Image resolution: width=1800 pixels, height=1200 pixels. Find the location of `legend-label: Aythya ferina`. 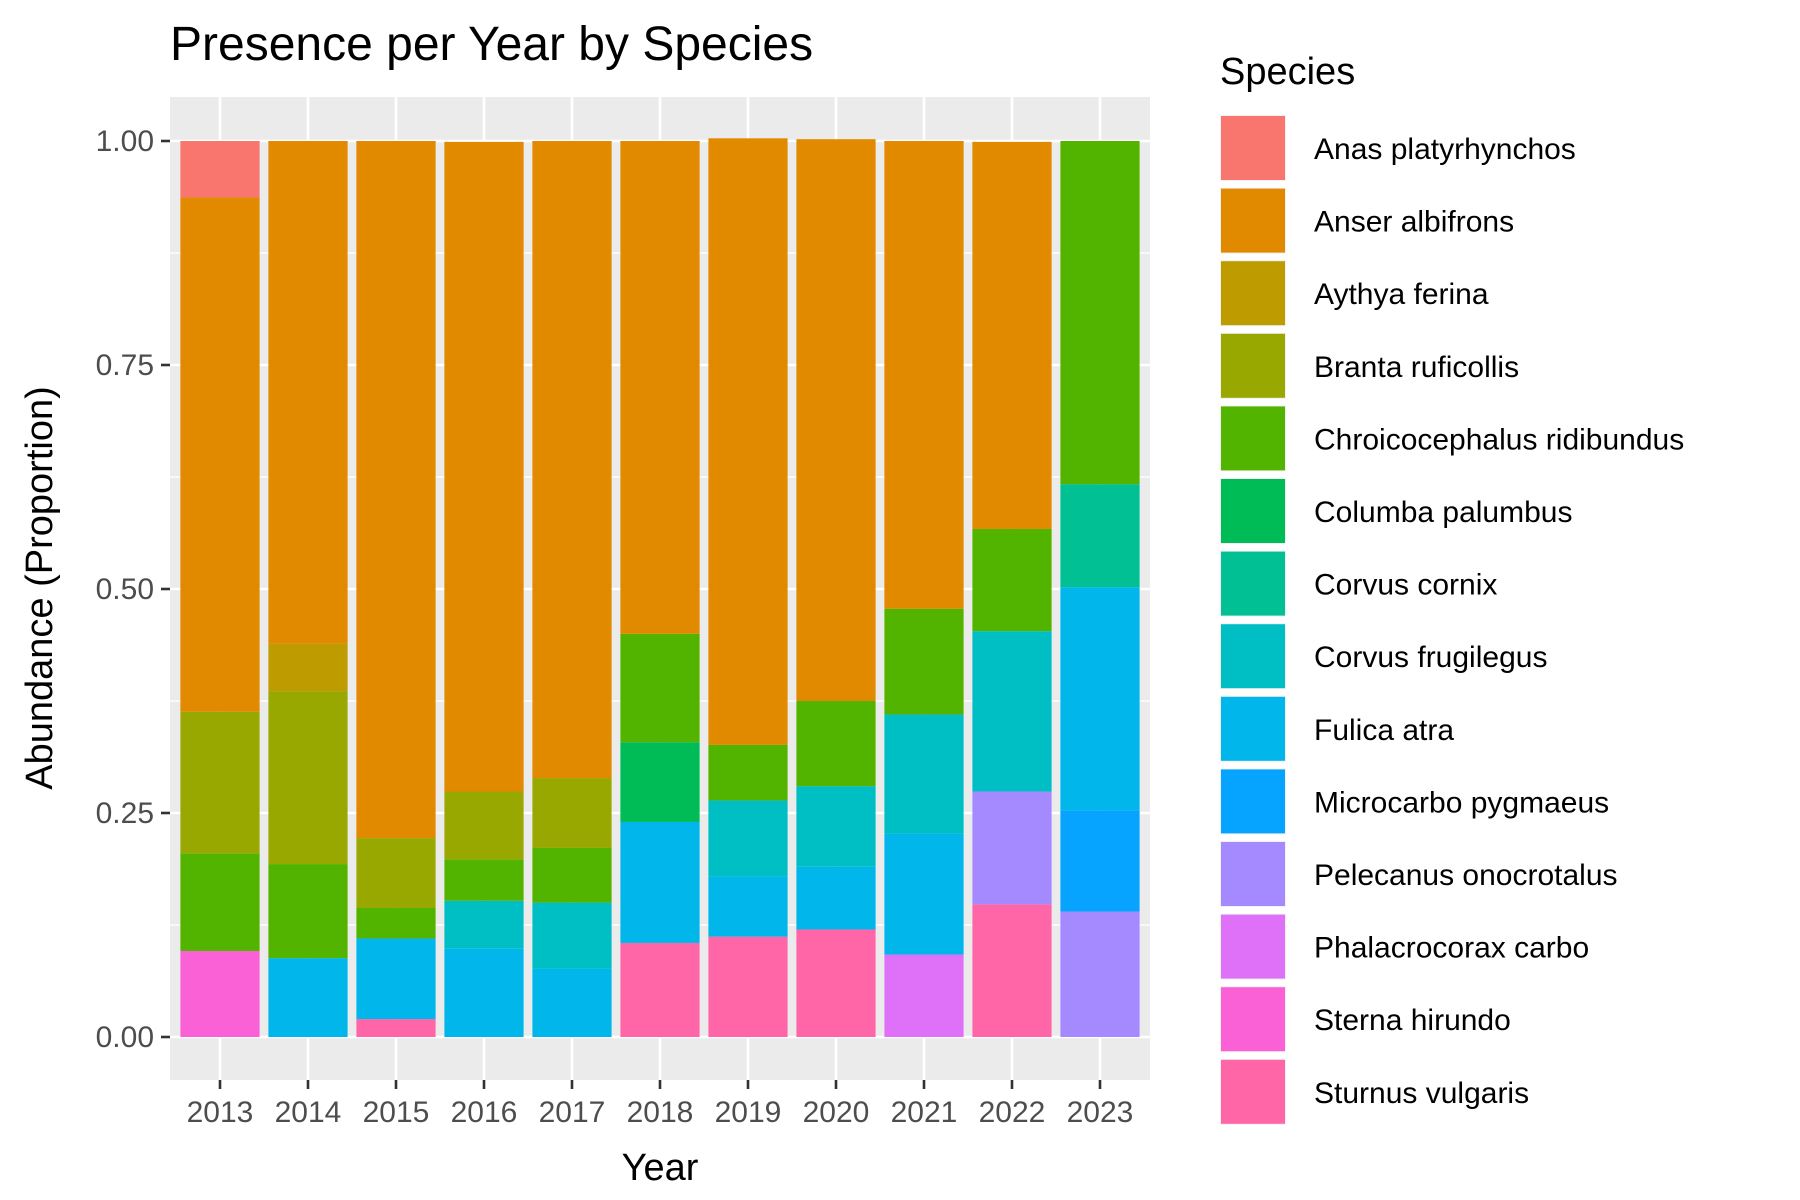

legend-label: Aythya ferina is located at coordinates (1401, 294).